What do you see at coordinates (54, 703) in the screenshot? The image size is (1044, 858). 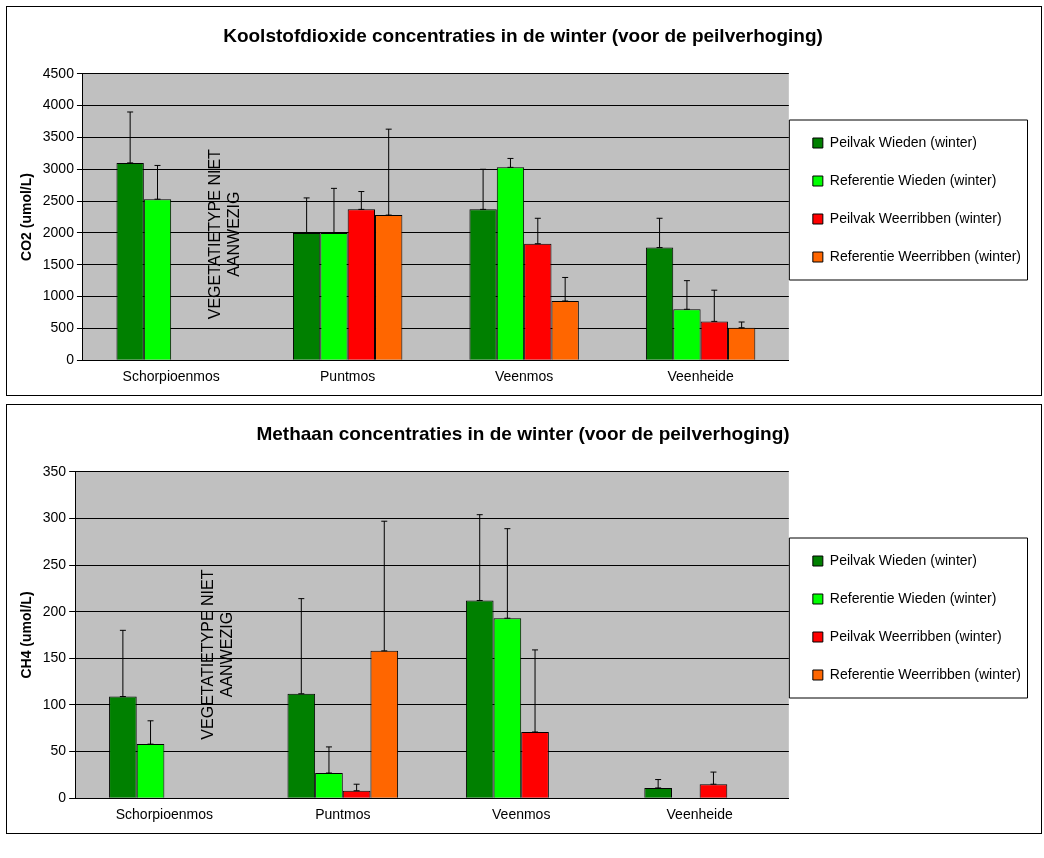 I see `y-tick-label: 100` at bounding box center [54, 703].